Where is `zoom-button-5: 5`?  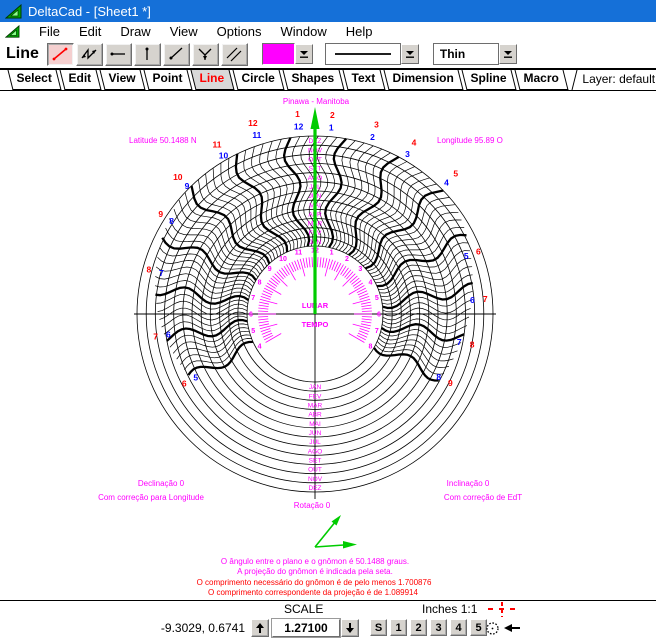 zoom-button-5: 5 is located at coordinates (478, 627).